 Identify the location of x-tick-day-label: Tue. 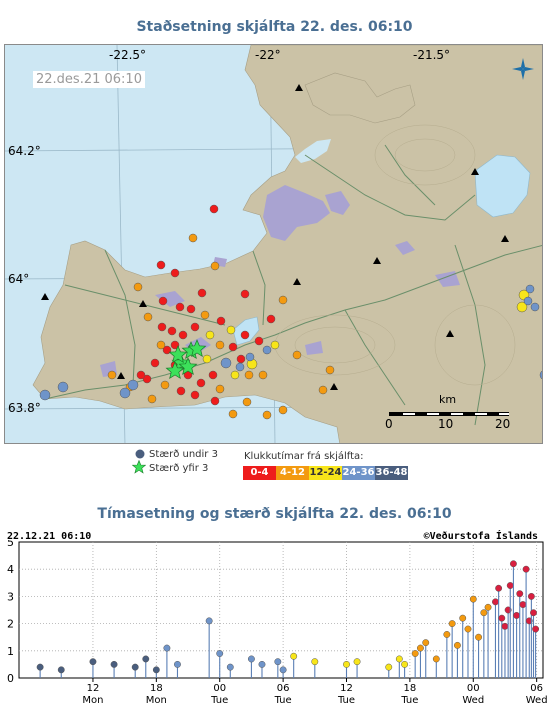
(346, 700).